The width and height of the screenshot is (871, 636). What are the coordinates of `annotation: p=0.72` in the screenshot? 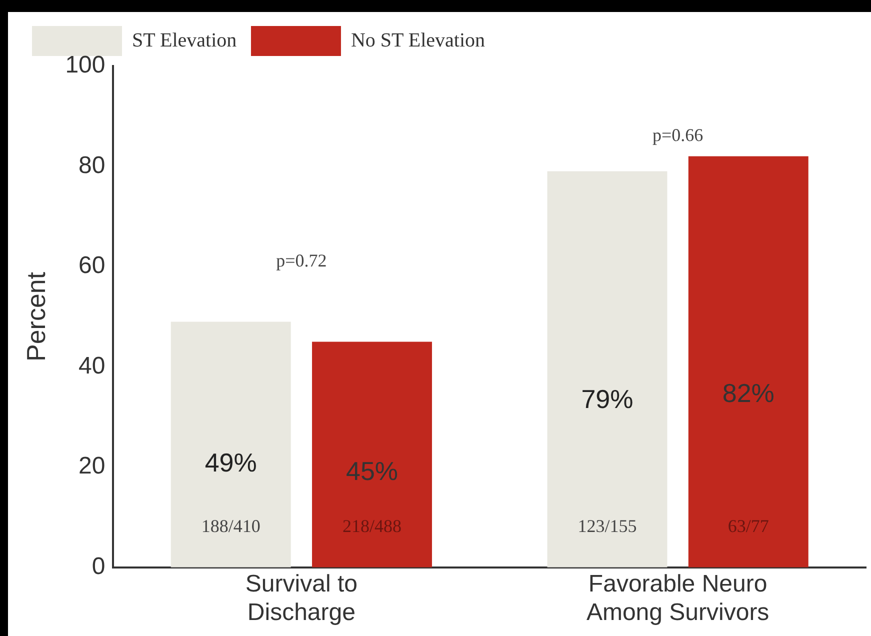 It's located at (301, 260).